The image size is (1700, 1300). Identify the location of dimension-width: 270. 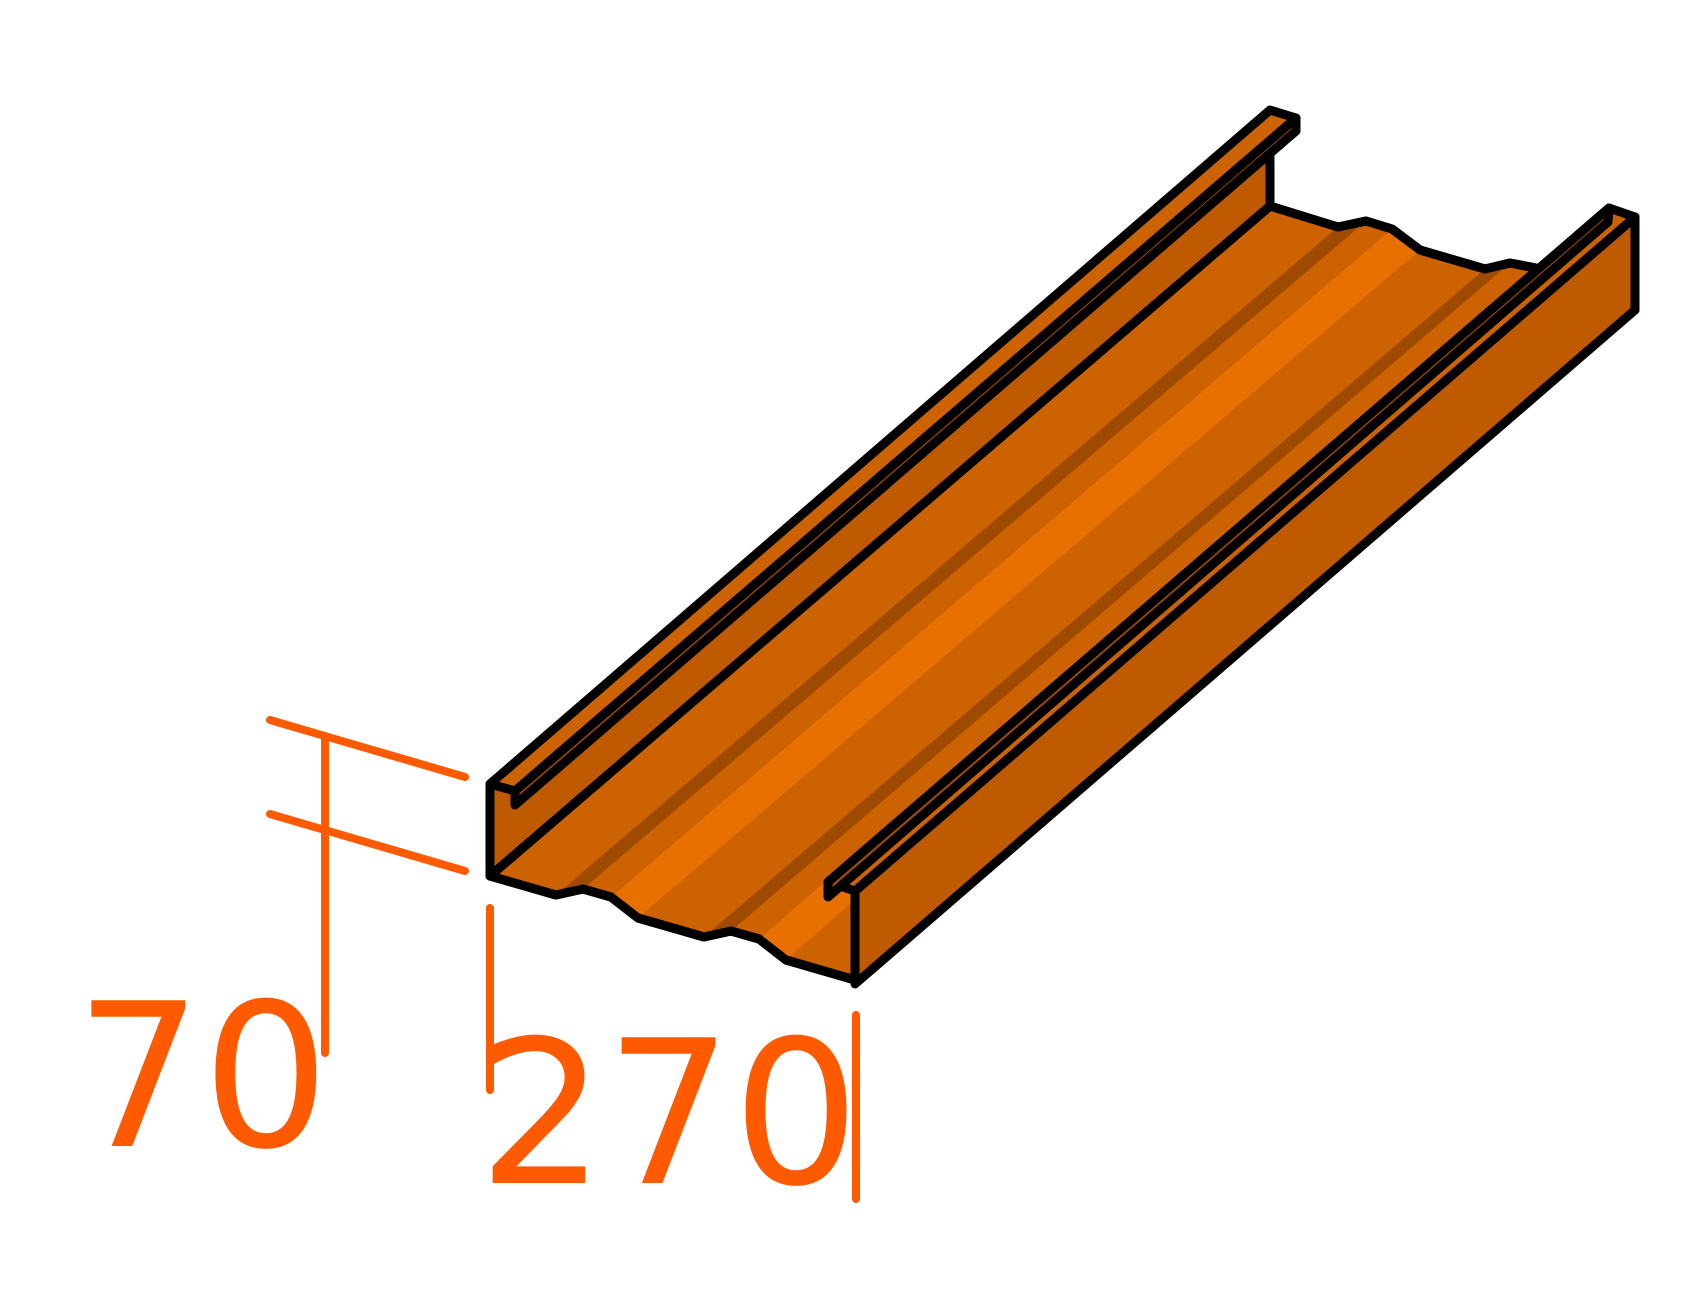
(669, 1067).